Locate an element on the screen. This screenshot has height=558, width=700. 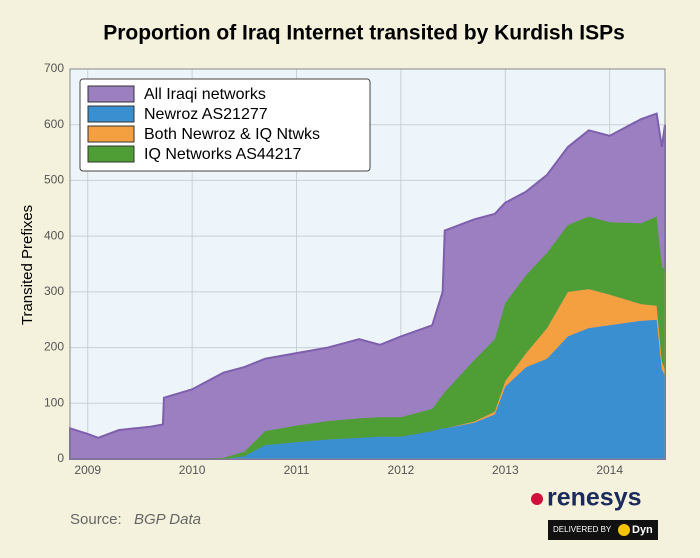
x-tick-label: 2011 is located at coordinates (297, 470).